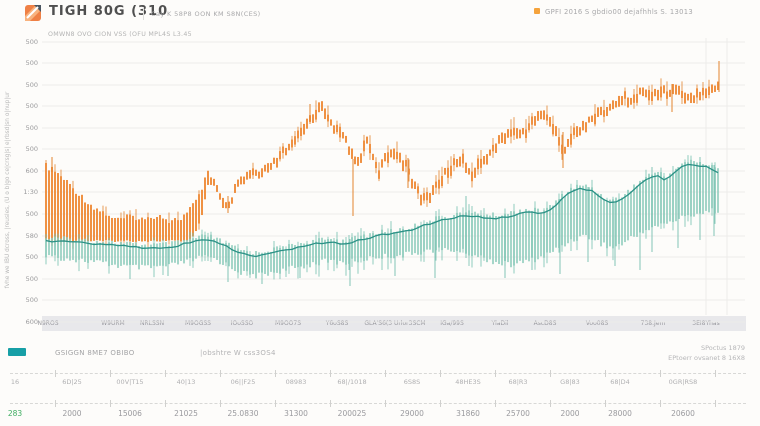 The width and height of the screenshot is (760, 426). Describe the element at coordinates (17, 352) in the screenshot. I see `legend-swatch-teal` at that location.